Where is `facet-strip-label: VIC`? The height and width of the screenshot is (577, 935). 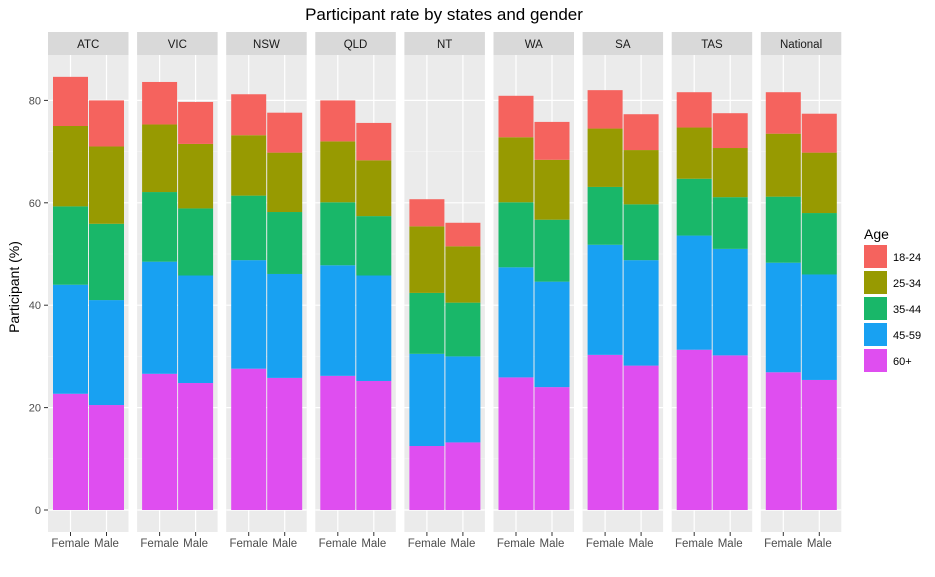
facet-strip-label: VIC is located at coordinates (177, 45).